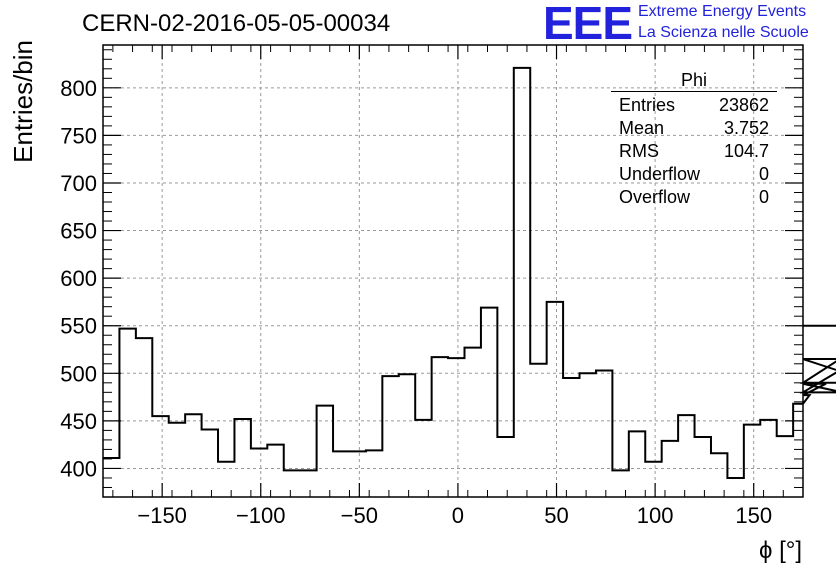 The width and height of the screenshot is (836, 572). I want to click on x-tick-label: 150, so click(753, 515).